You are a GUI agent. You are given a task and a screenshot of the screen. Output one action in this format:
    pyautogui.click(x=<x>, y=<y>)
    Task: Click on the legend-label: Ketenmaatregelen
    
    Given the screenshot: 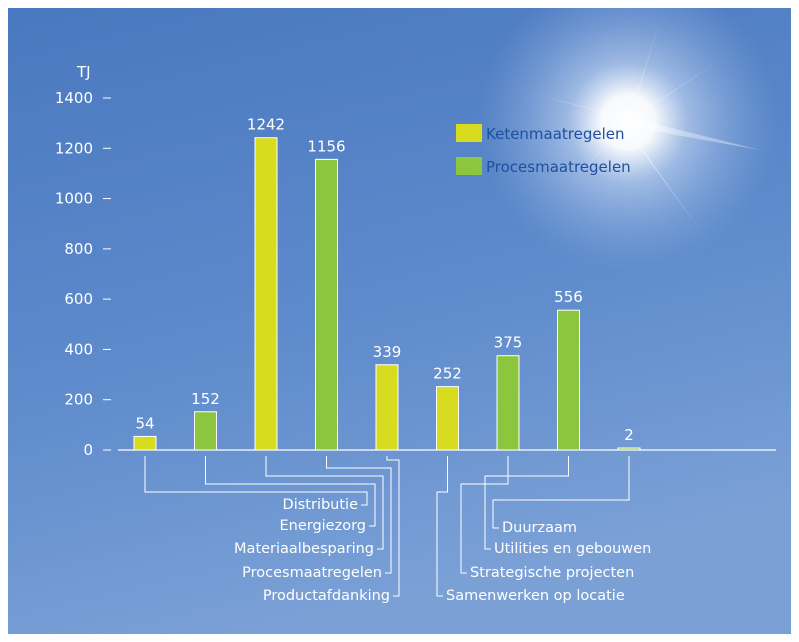 What is the action you would take?
    pyautogui.click(x=555, y=134)
    